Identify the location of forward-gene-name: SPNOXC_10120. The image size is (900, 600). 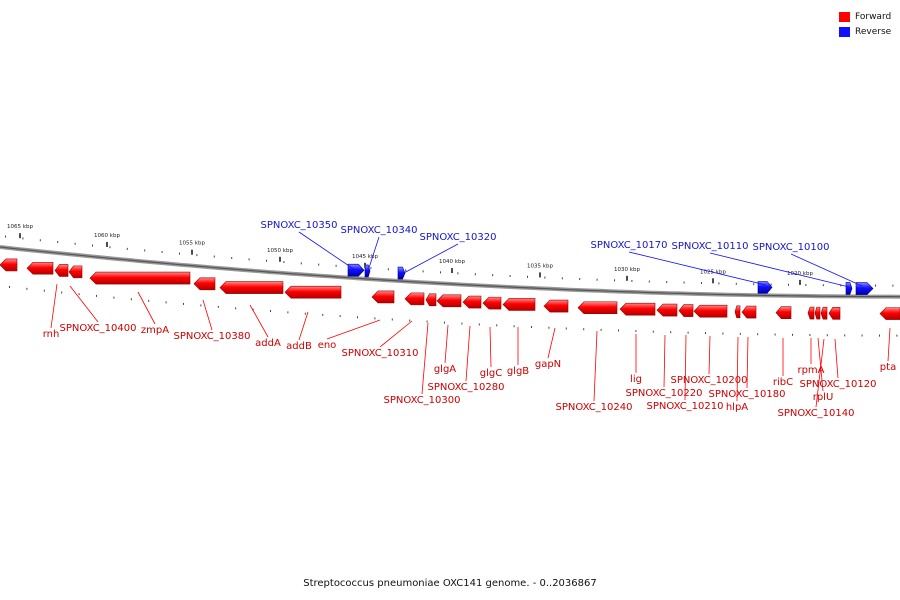
(837, 384).